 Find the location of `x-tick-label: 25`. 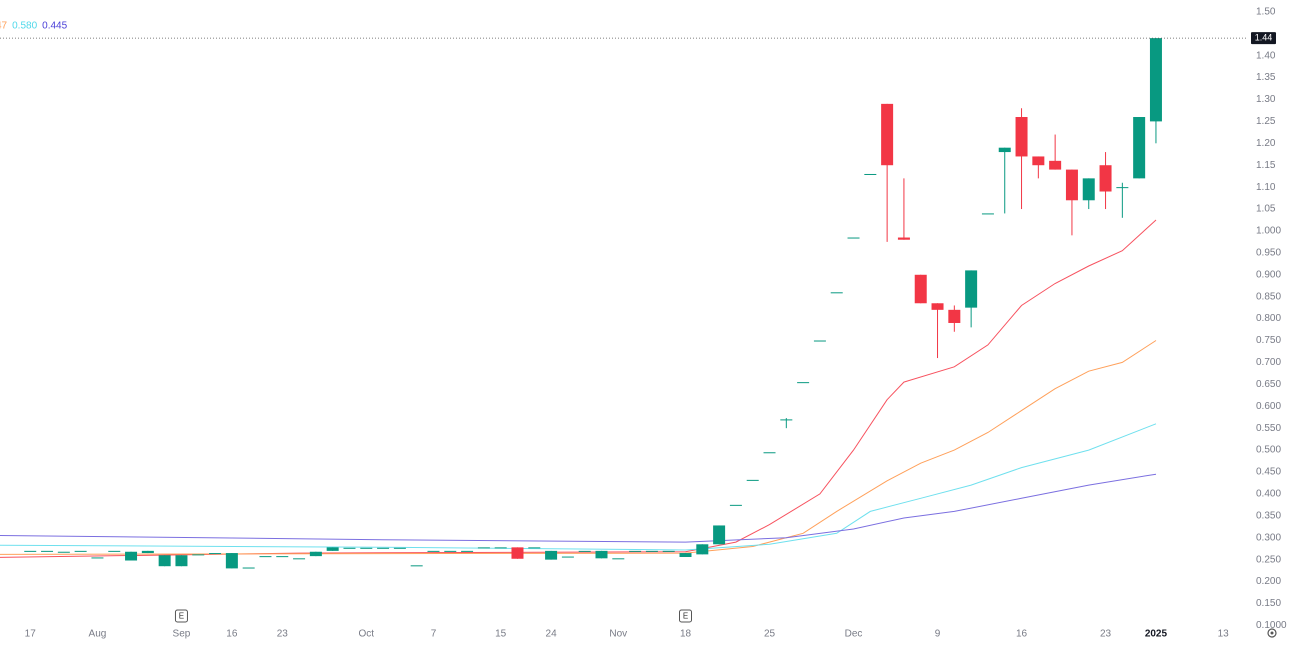

x-tick-label: 25 is located at coordinates (770, 634).